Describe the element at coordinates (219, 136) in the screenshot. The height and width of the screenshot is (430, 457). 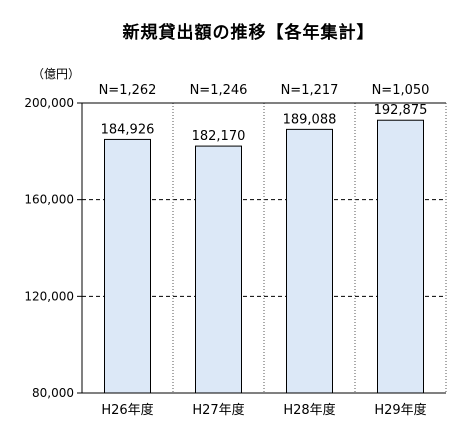
I see `value-label-2: 182,170` at that location.